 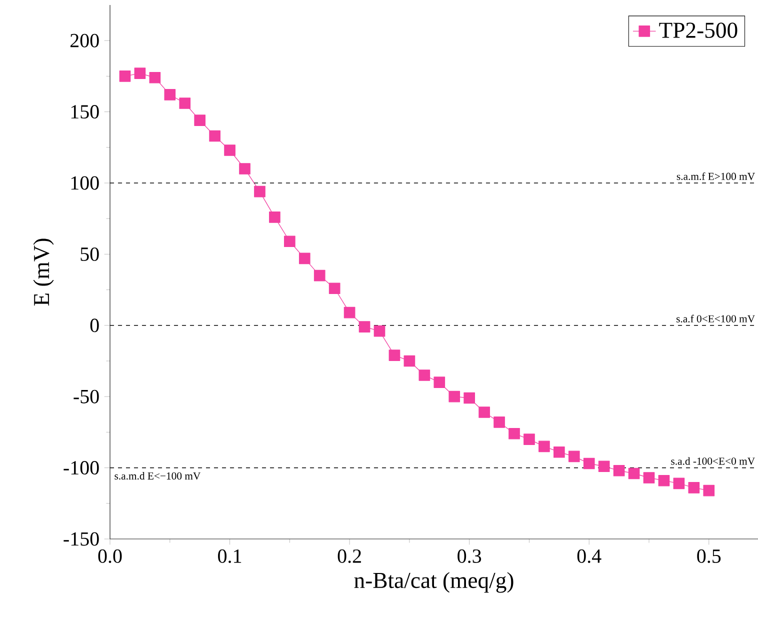 What do you see at coordinates (89, 254) in the screenshot?
I see `y-tick-label: 50` at bounding box center [89, 254].